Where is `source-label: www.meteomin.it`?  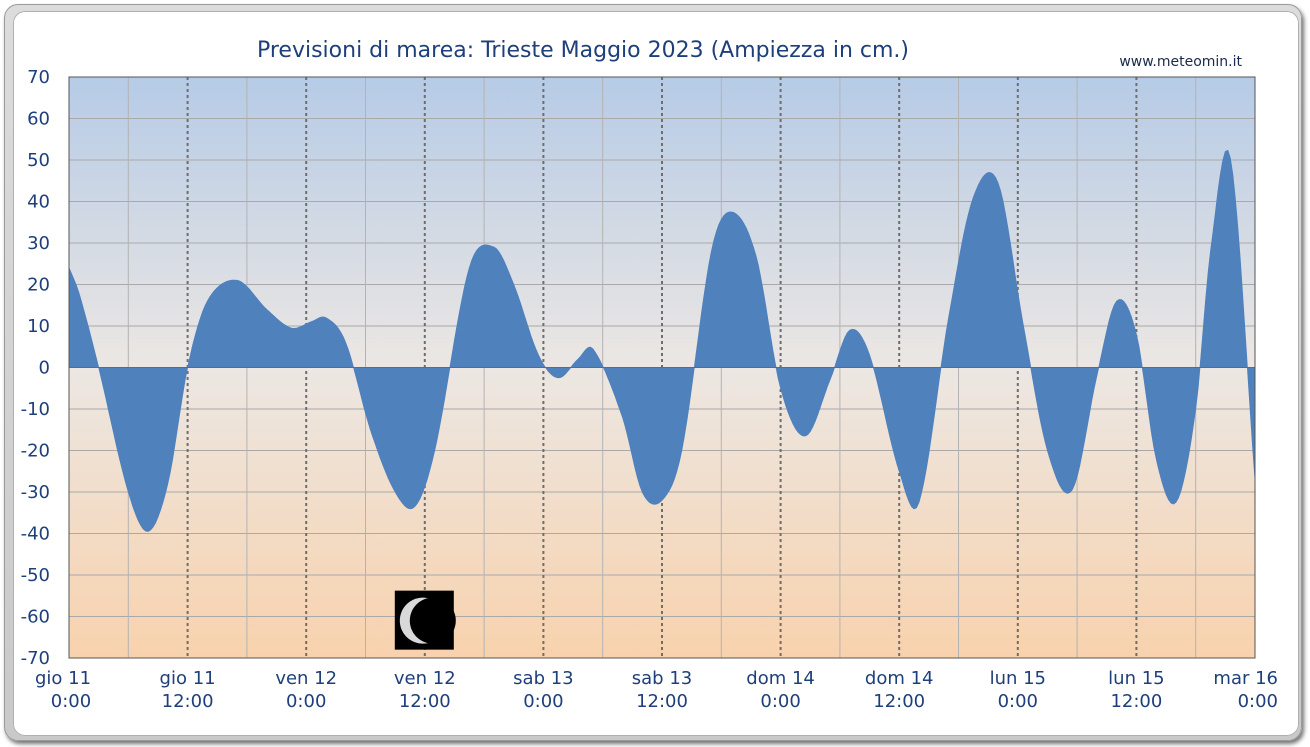
source-label: www.meteomin.it is located at coordinates (1180, 62).